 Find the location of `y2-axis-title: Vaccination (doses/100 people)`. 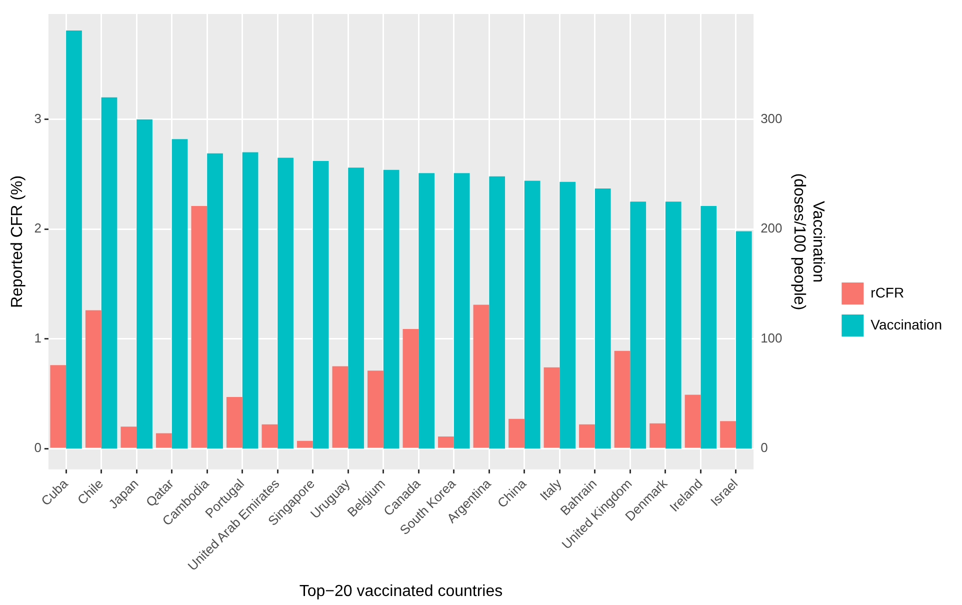

y2-axis-title: Vaccination (doses/100 people) is located at coordinates (808, 241).